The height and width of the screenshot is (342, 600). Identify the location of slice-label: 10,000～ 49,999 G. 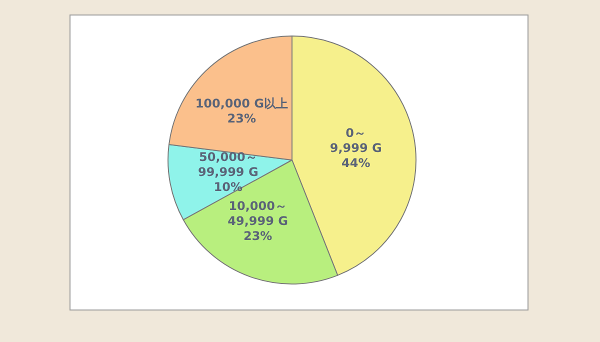
(258, 213).